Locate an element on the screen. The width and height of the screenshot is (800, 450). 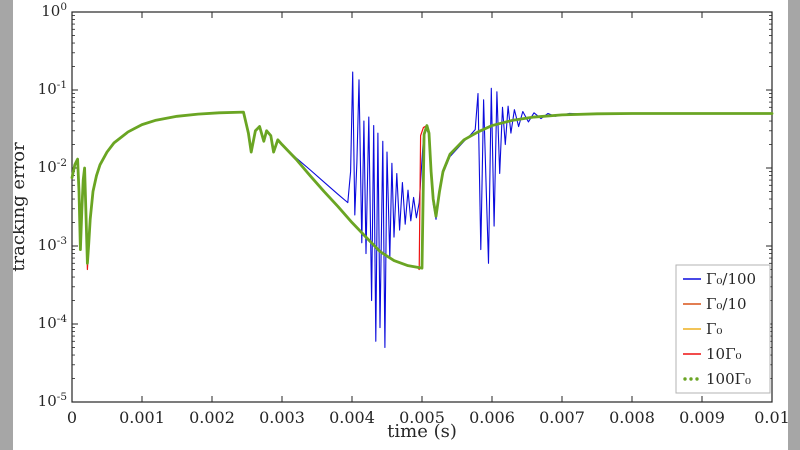
legend-label: 10Γ₀ is located at coordinates (724, 354).